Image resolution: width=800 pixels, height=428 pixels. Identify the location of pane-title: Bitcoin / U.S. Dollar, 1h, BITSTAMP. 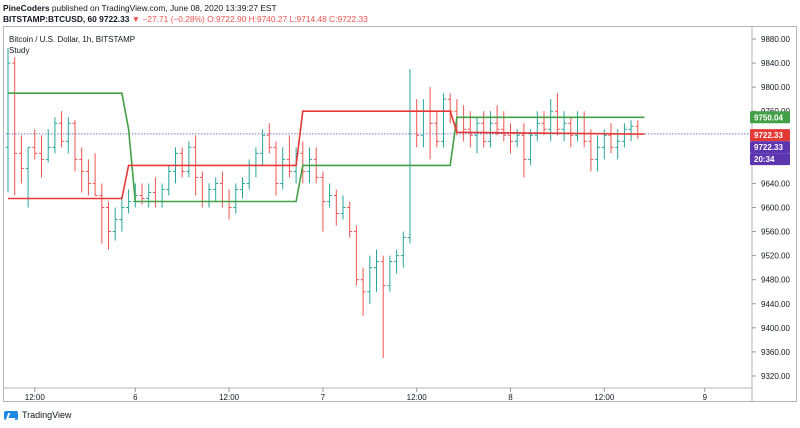
(72, 39).